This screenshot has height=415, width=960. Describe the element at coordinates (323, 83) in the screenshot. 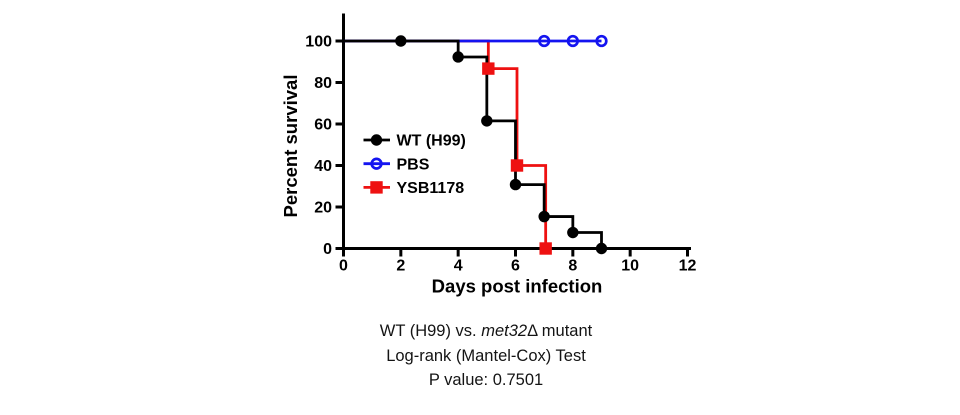

I see `y-tick-label: 80` at that location.